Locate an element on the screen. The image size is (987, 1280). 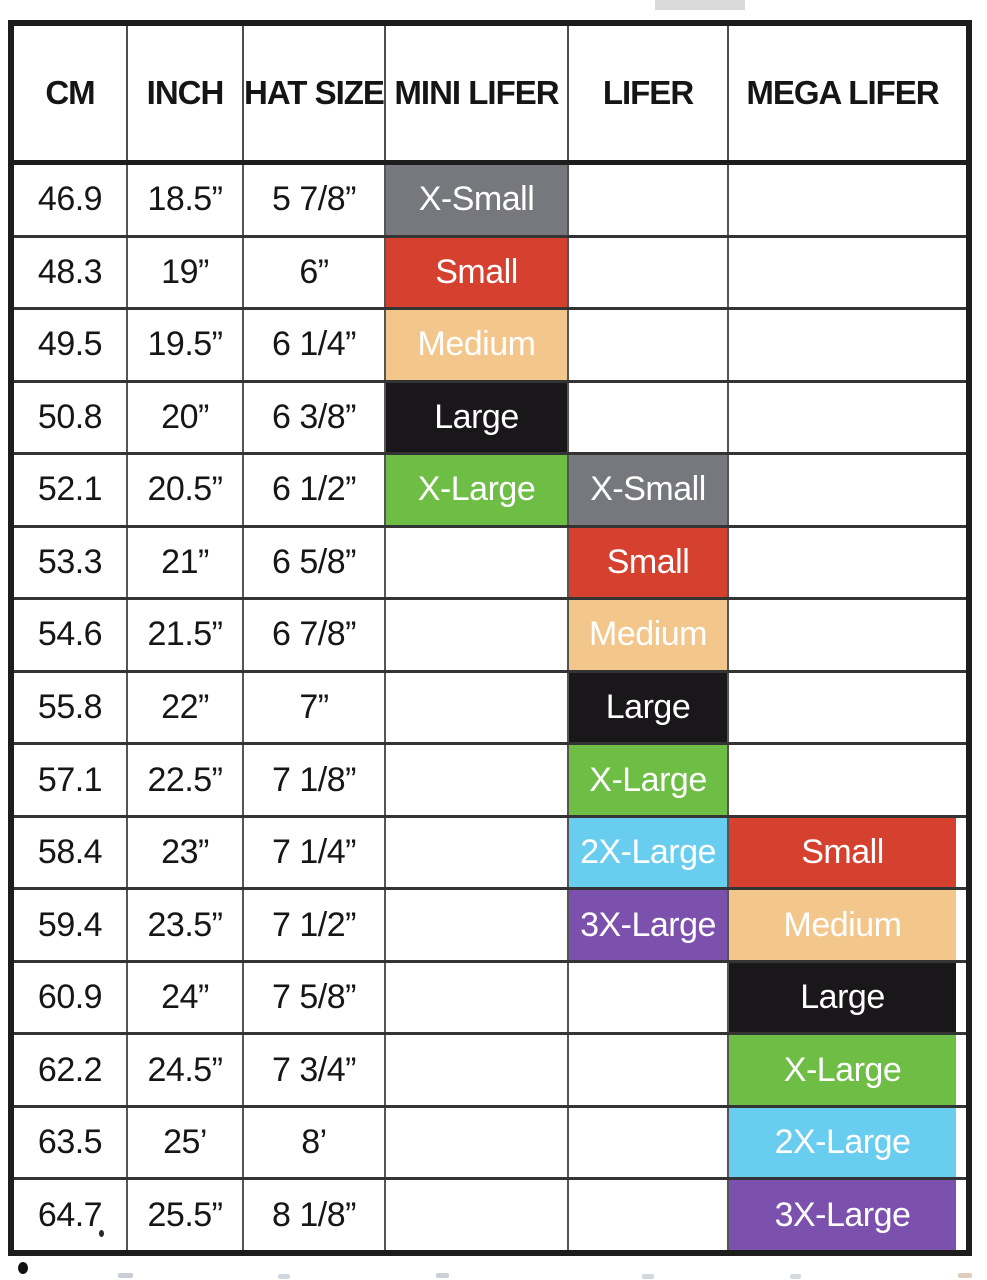
cell-hat-size: 6 3/8” is located at coordinates (315, 417).